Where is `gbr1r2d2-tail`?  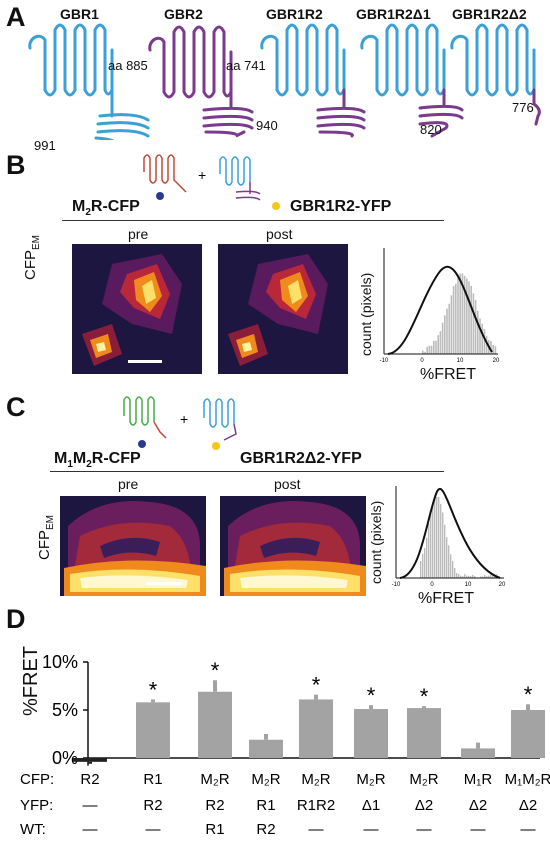
gbr1r2d2-tail is located at coordinates (536, 107).